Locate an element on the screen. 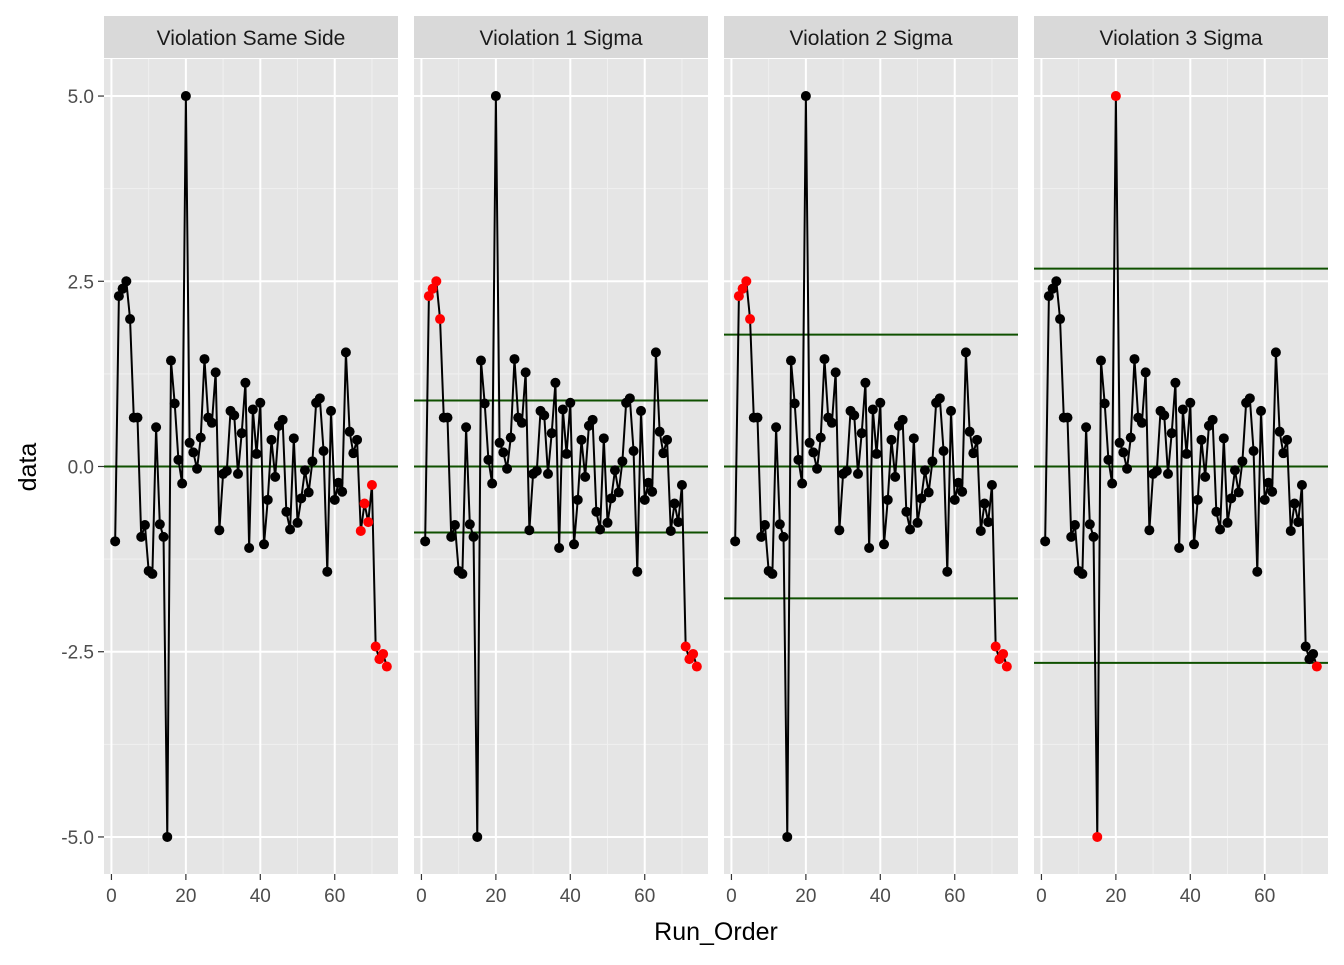  facet-strip-label: Violation 2 Sigma is located at coordinates (870, 38).